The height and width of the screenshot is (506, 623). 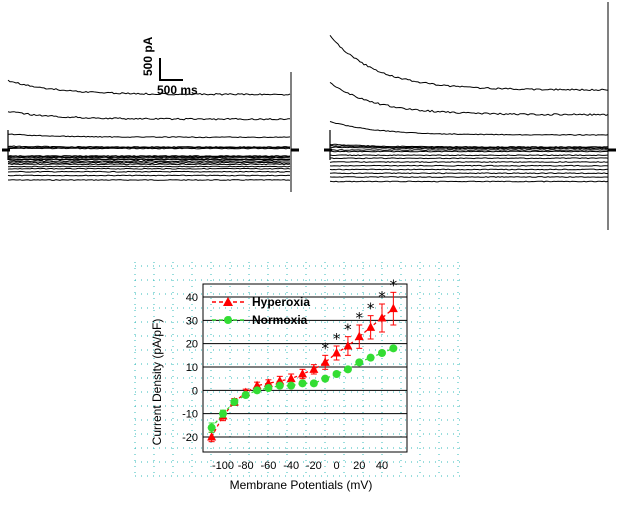 I want to click on x-tick-label: 40, so click(x=382, y=466).